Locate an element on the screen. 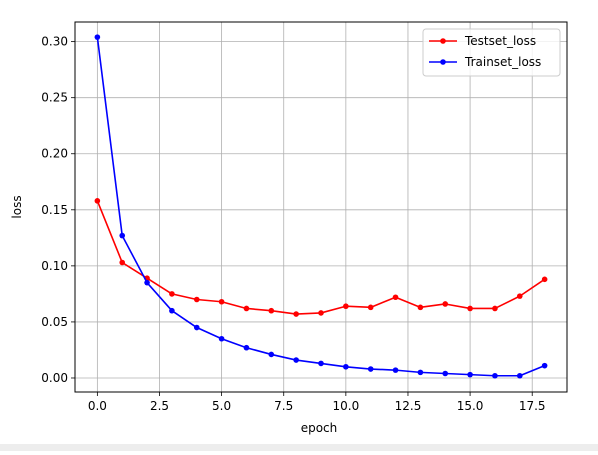 This screenshot has width=598, height=455. y-tick-label: 0.10 is located at coordinates (54, 266).